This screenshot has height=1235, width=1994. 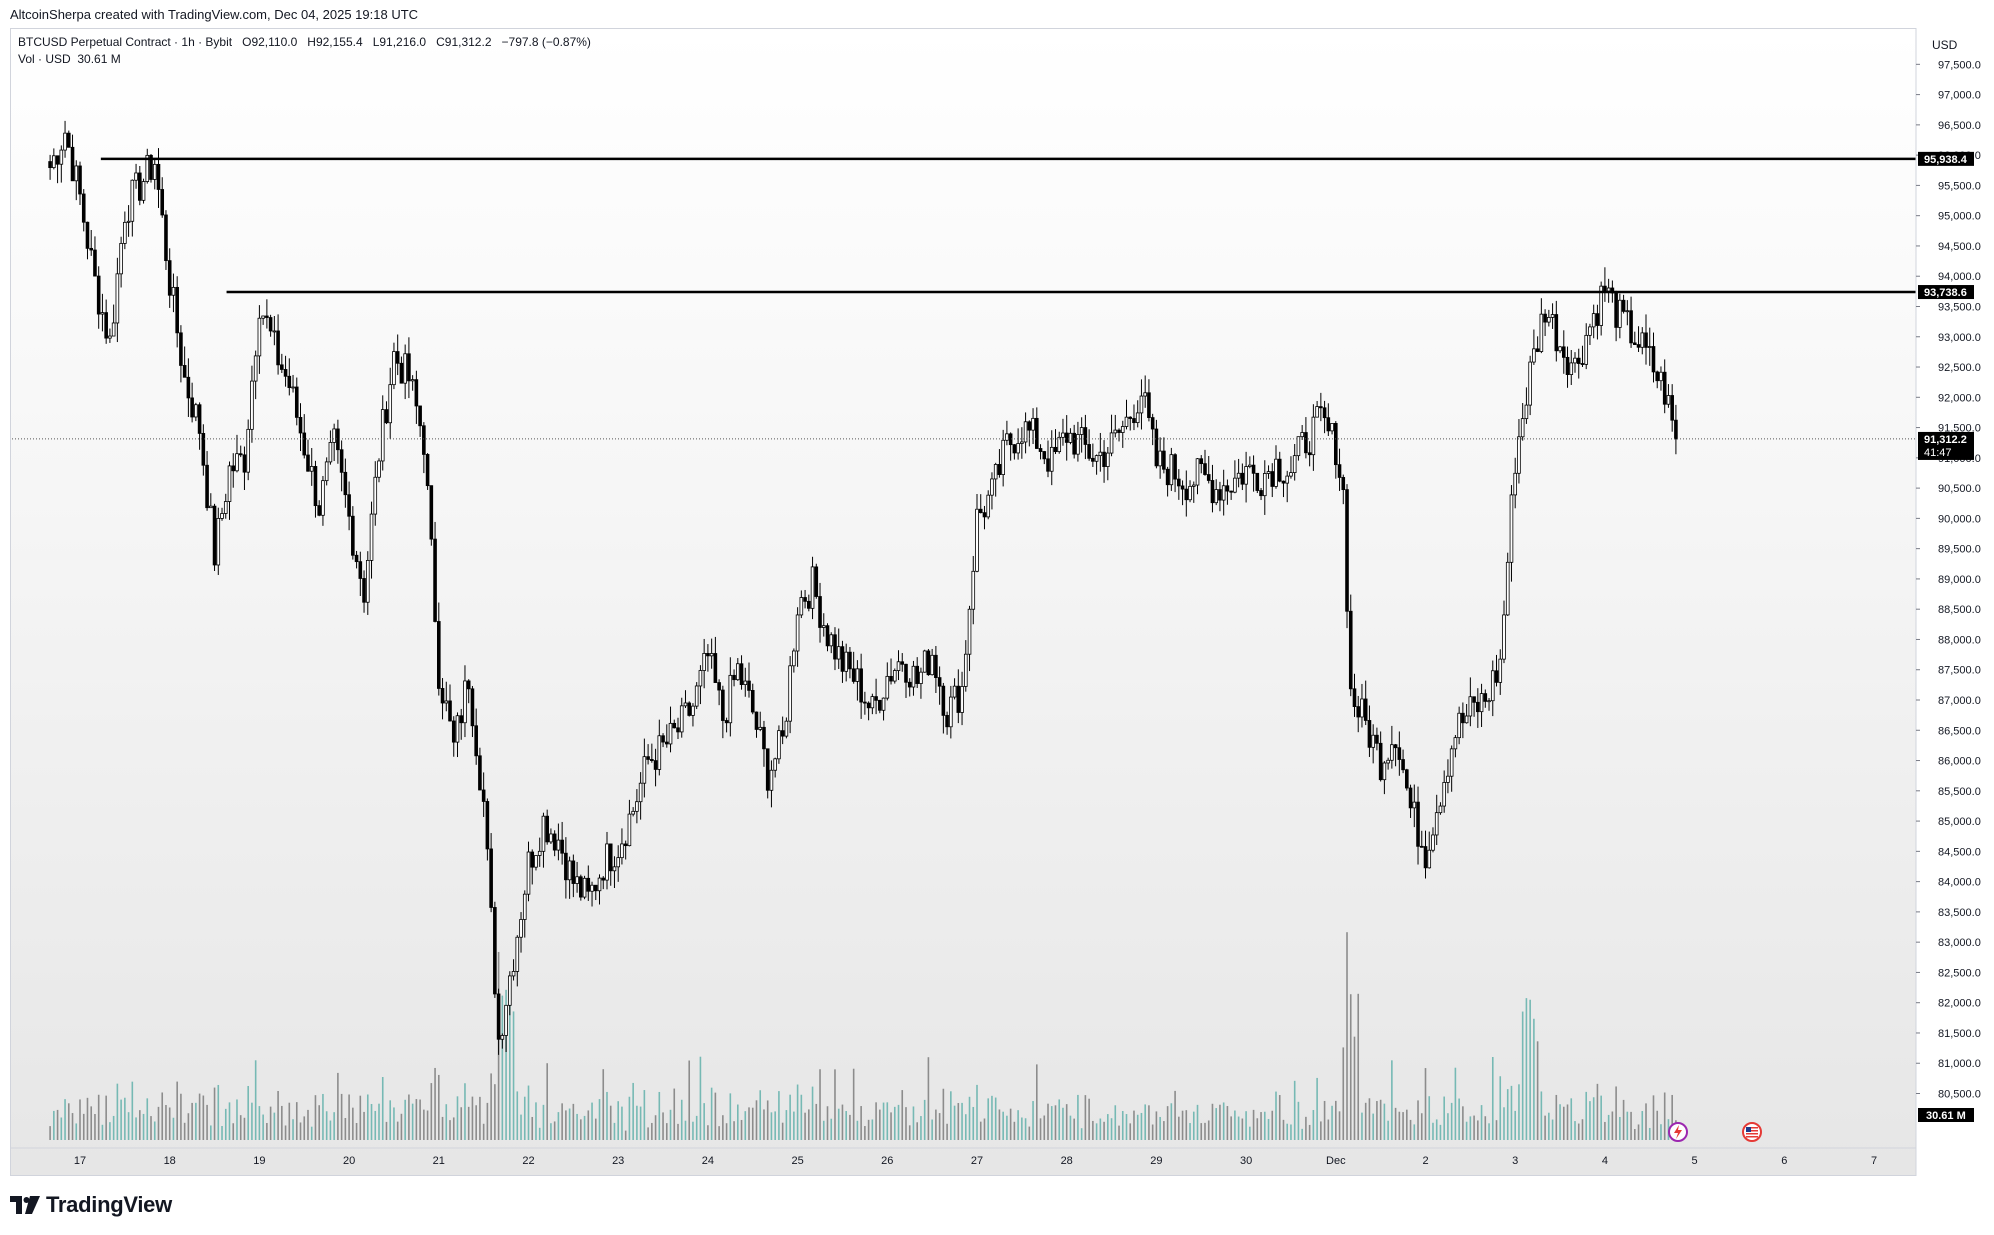 What do you see at coordinates (1959, 186) in the screenshot?
I see `price-tick-label: 95,500.0` at bounding box center [1959, 186].